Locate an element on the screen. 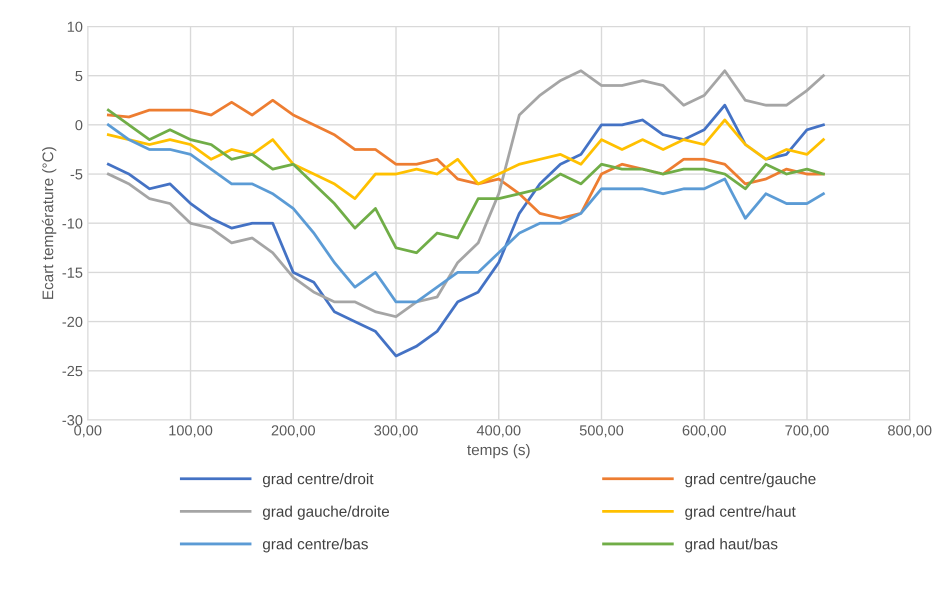  legend-label: grad gauche/droite is located at coordinates (326, 513).